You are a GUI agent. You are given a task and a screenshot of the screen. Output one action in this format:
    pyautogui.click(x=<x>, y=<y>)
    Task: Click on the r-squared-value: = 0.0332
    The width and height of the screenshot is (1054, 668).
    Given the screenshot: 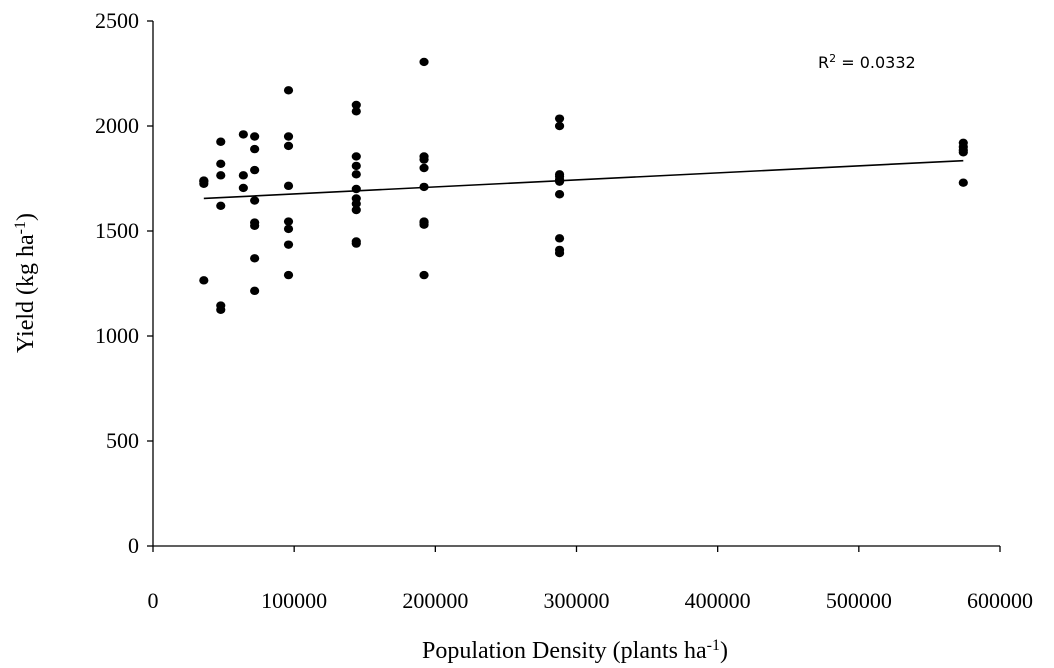 What is the action you would take?
    pyautogui.click(x=876, y=62)
    